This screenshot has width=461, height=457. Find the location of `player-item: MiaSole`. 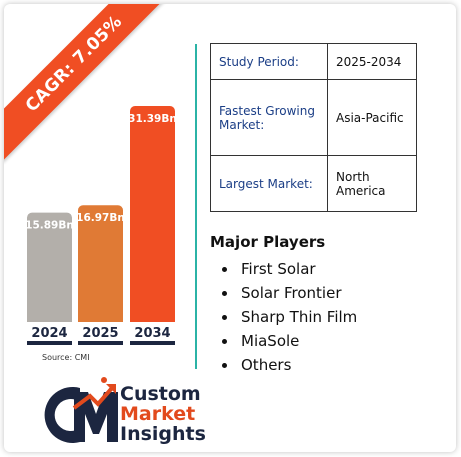

player-item: MiaSole is located at coordinates (289, 341).